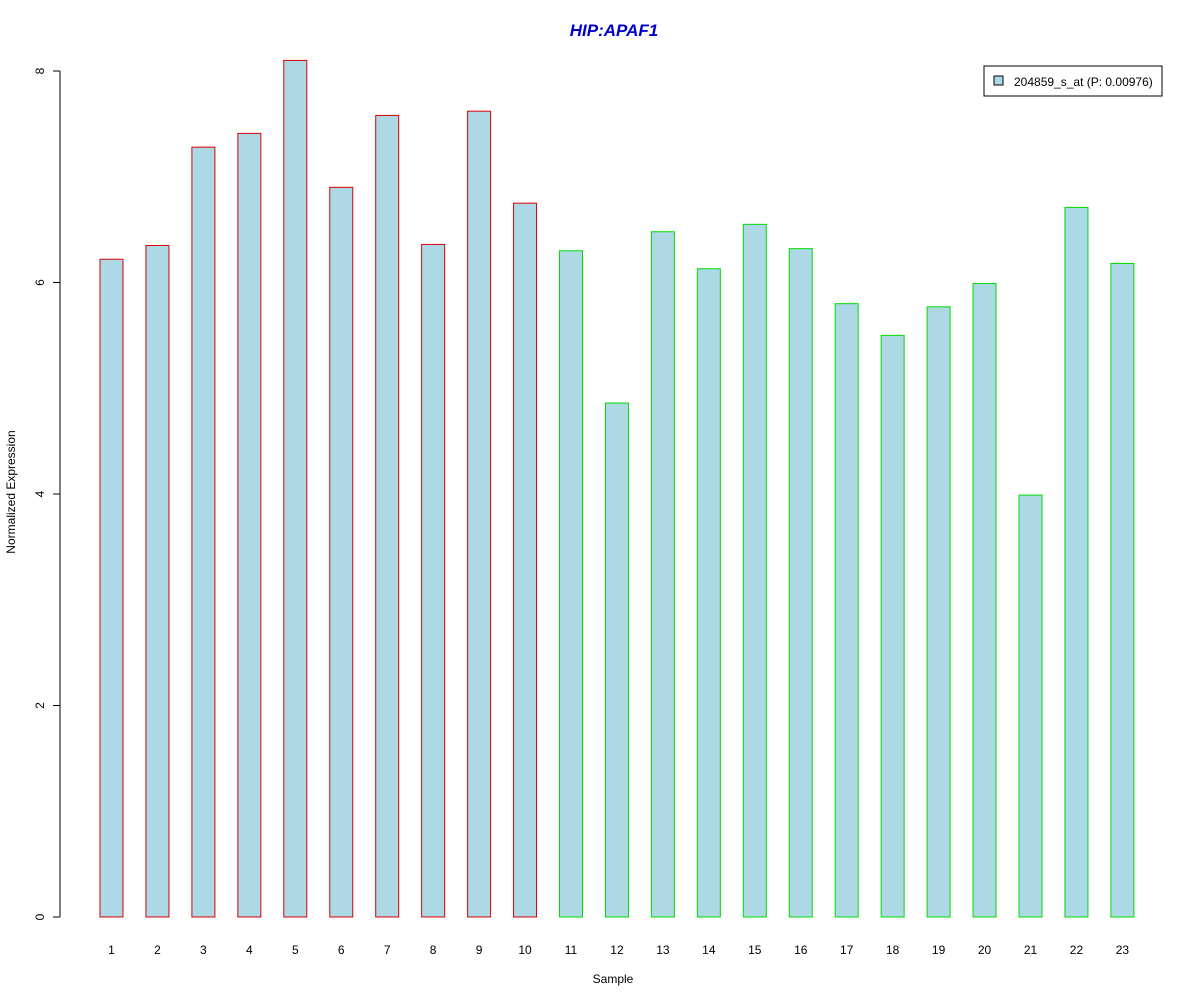 Image resolution: width=1200 pixels, height=1000 pixels. Describe the element at coordinates (525, 950) in the screenshot. I see `x-tick-label-10: 10` at that location.